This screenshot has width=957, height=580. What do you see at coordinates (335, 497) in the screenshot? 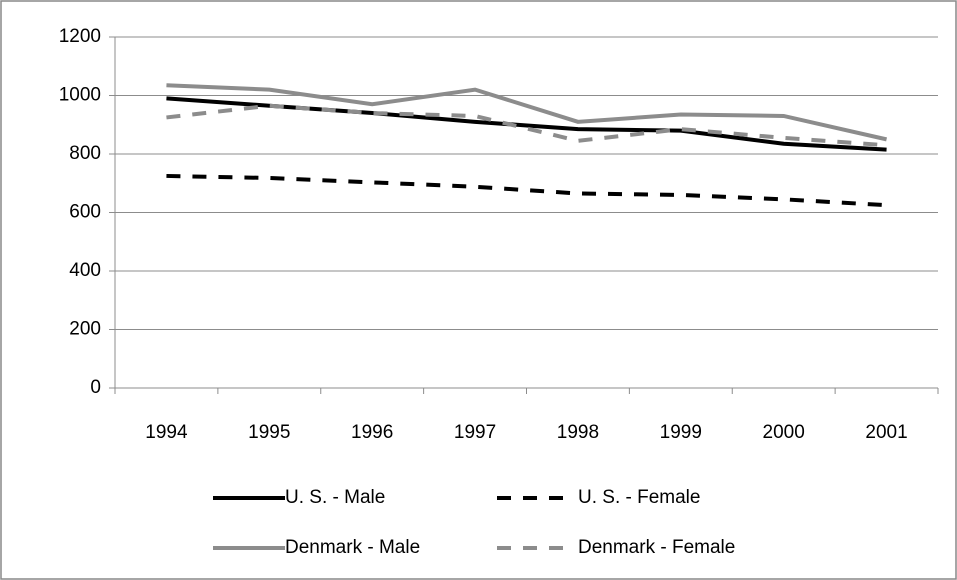
I see `legend-label: U. S. - Male` at bounding box center [335, 497].